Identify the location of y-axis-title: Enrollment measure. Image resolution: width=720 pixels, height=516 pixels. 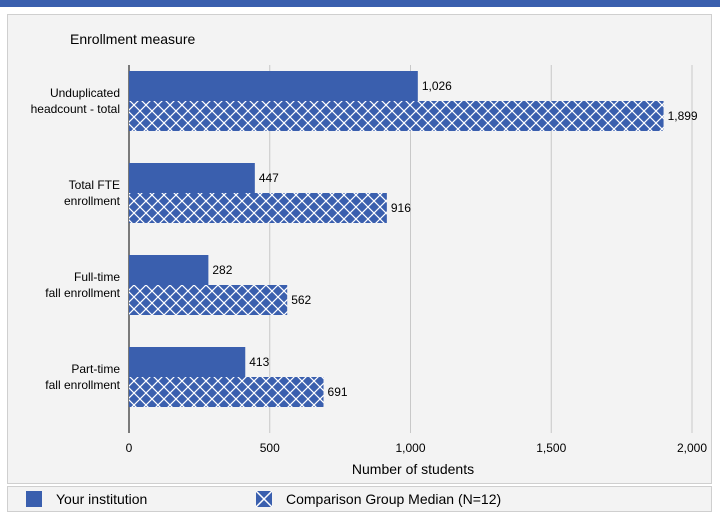
(132, 39).